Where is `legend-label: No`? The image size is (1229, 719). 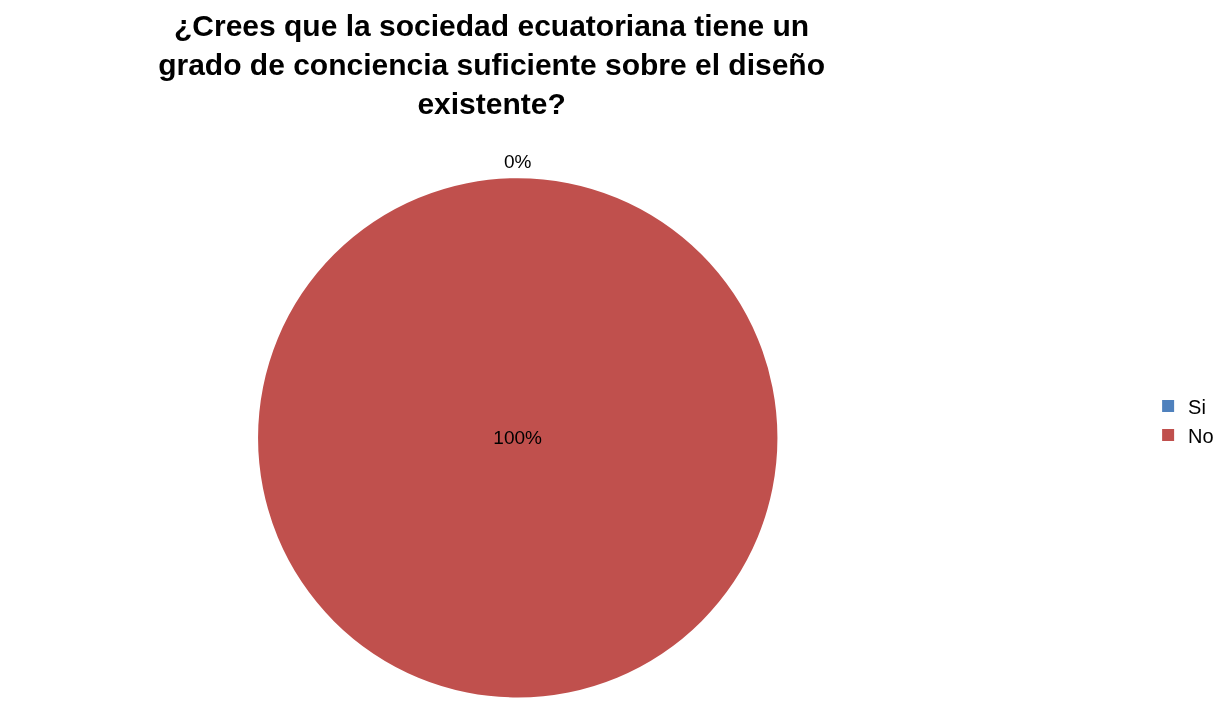
legend-label: No is located at coordinates (1201, 435).